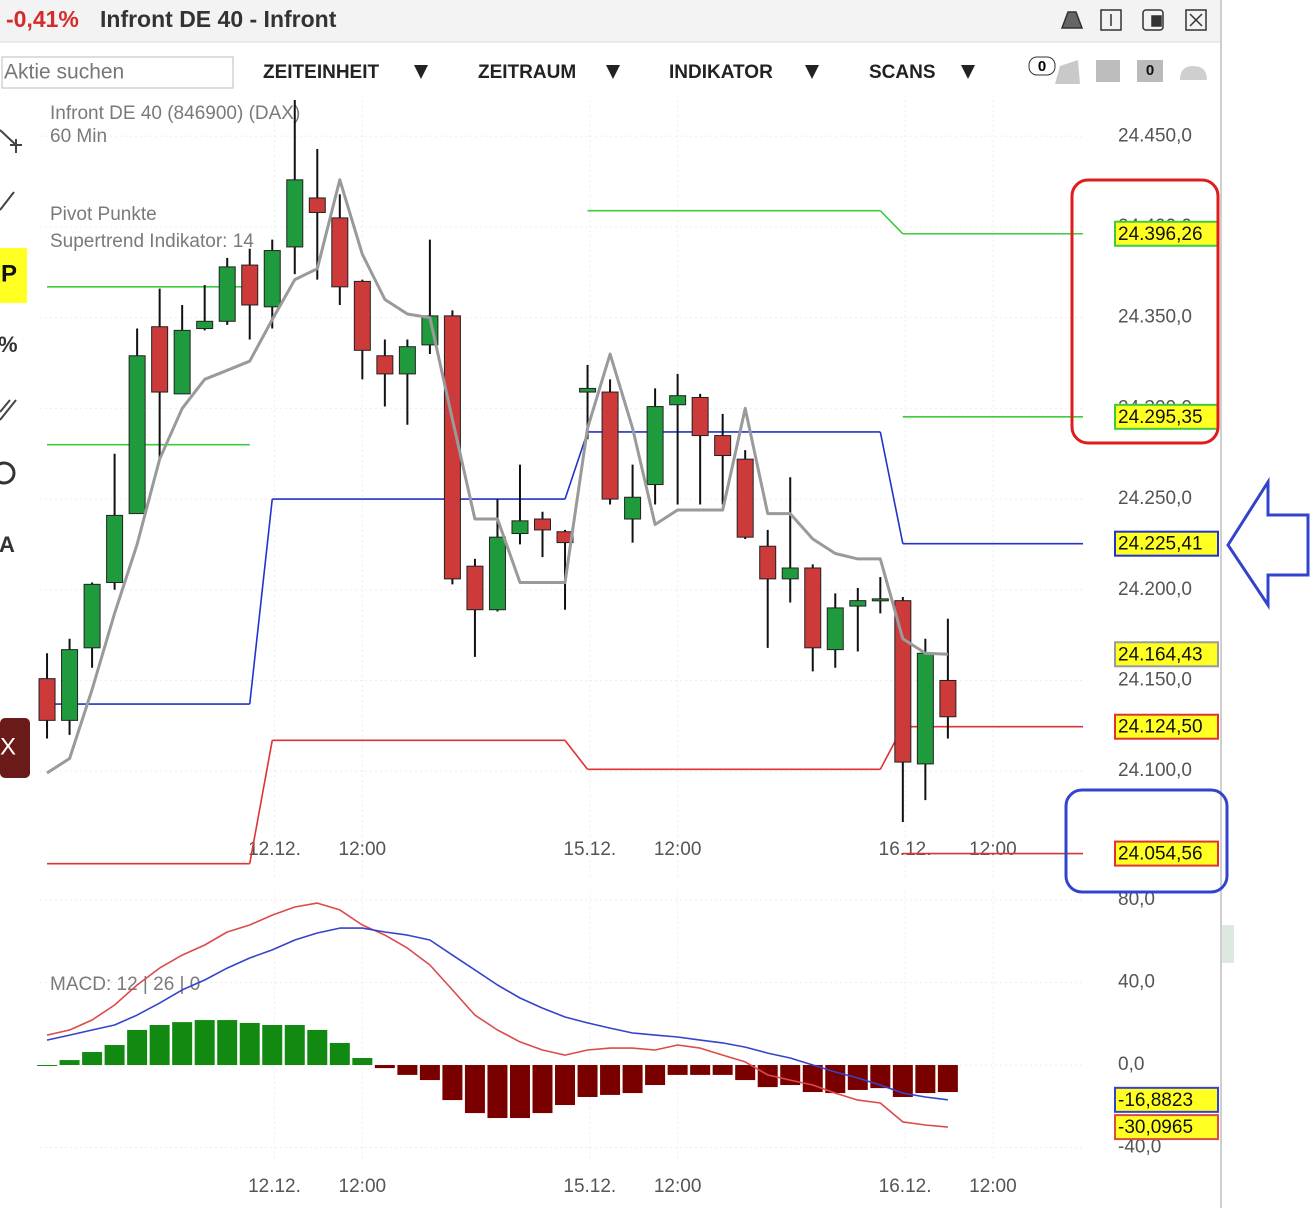 This screenshot has width=1314, height=1208. I want to click on sidebar-label: A, so click(7, 544).